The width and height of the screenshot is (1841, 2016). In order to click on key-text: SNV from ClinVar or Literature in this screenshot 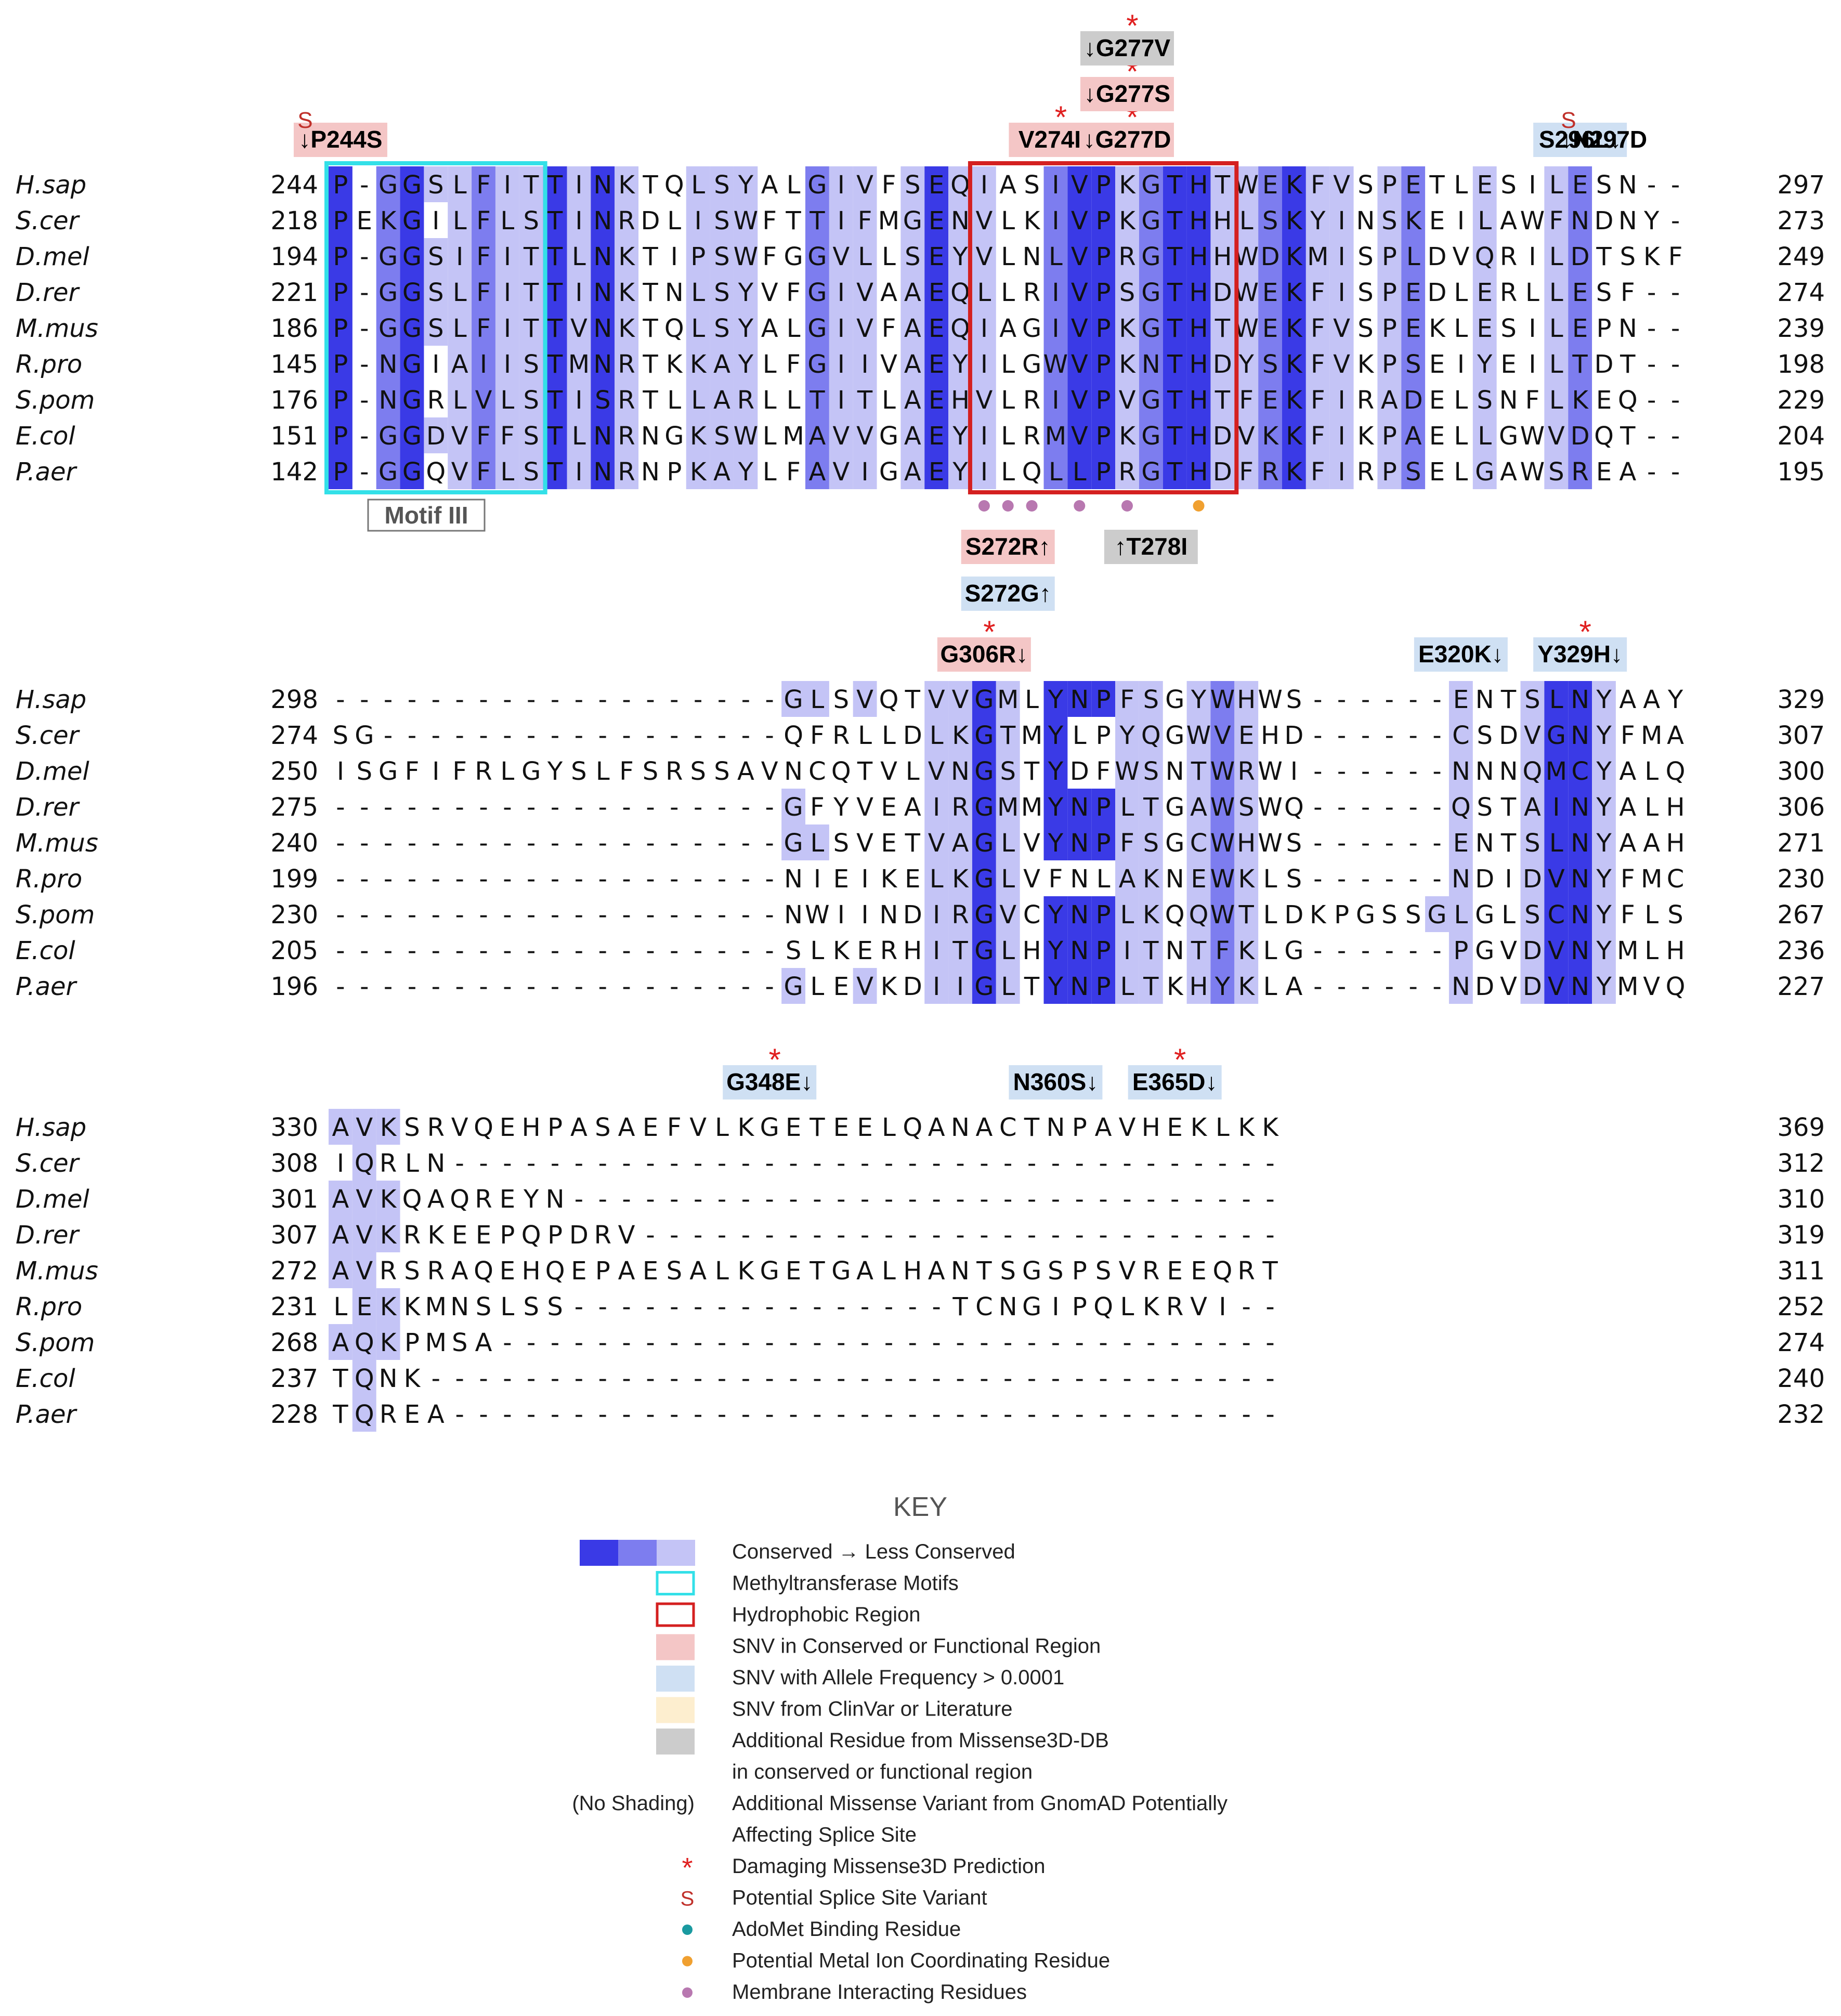, I will do `click(872, 1709)`.